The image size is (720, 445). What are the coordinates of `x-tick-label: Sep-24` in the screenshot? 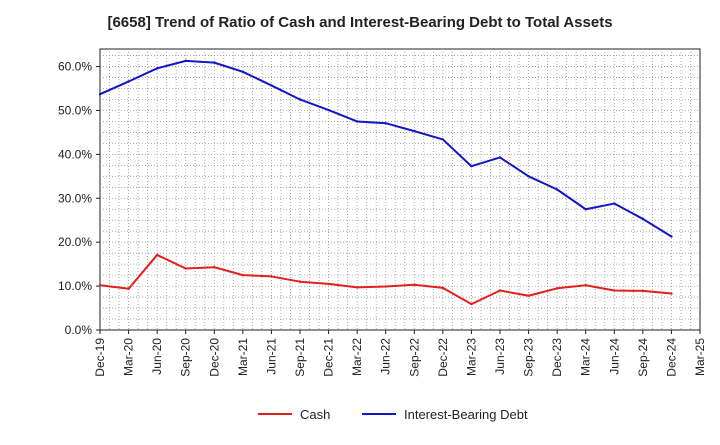 It's located at (643, 357).